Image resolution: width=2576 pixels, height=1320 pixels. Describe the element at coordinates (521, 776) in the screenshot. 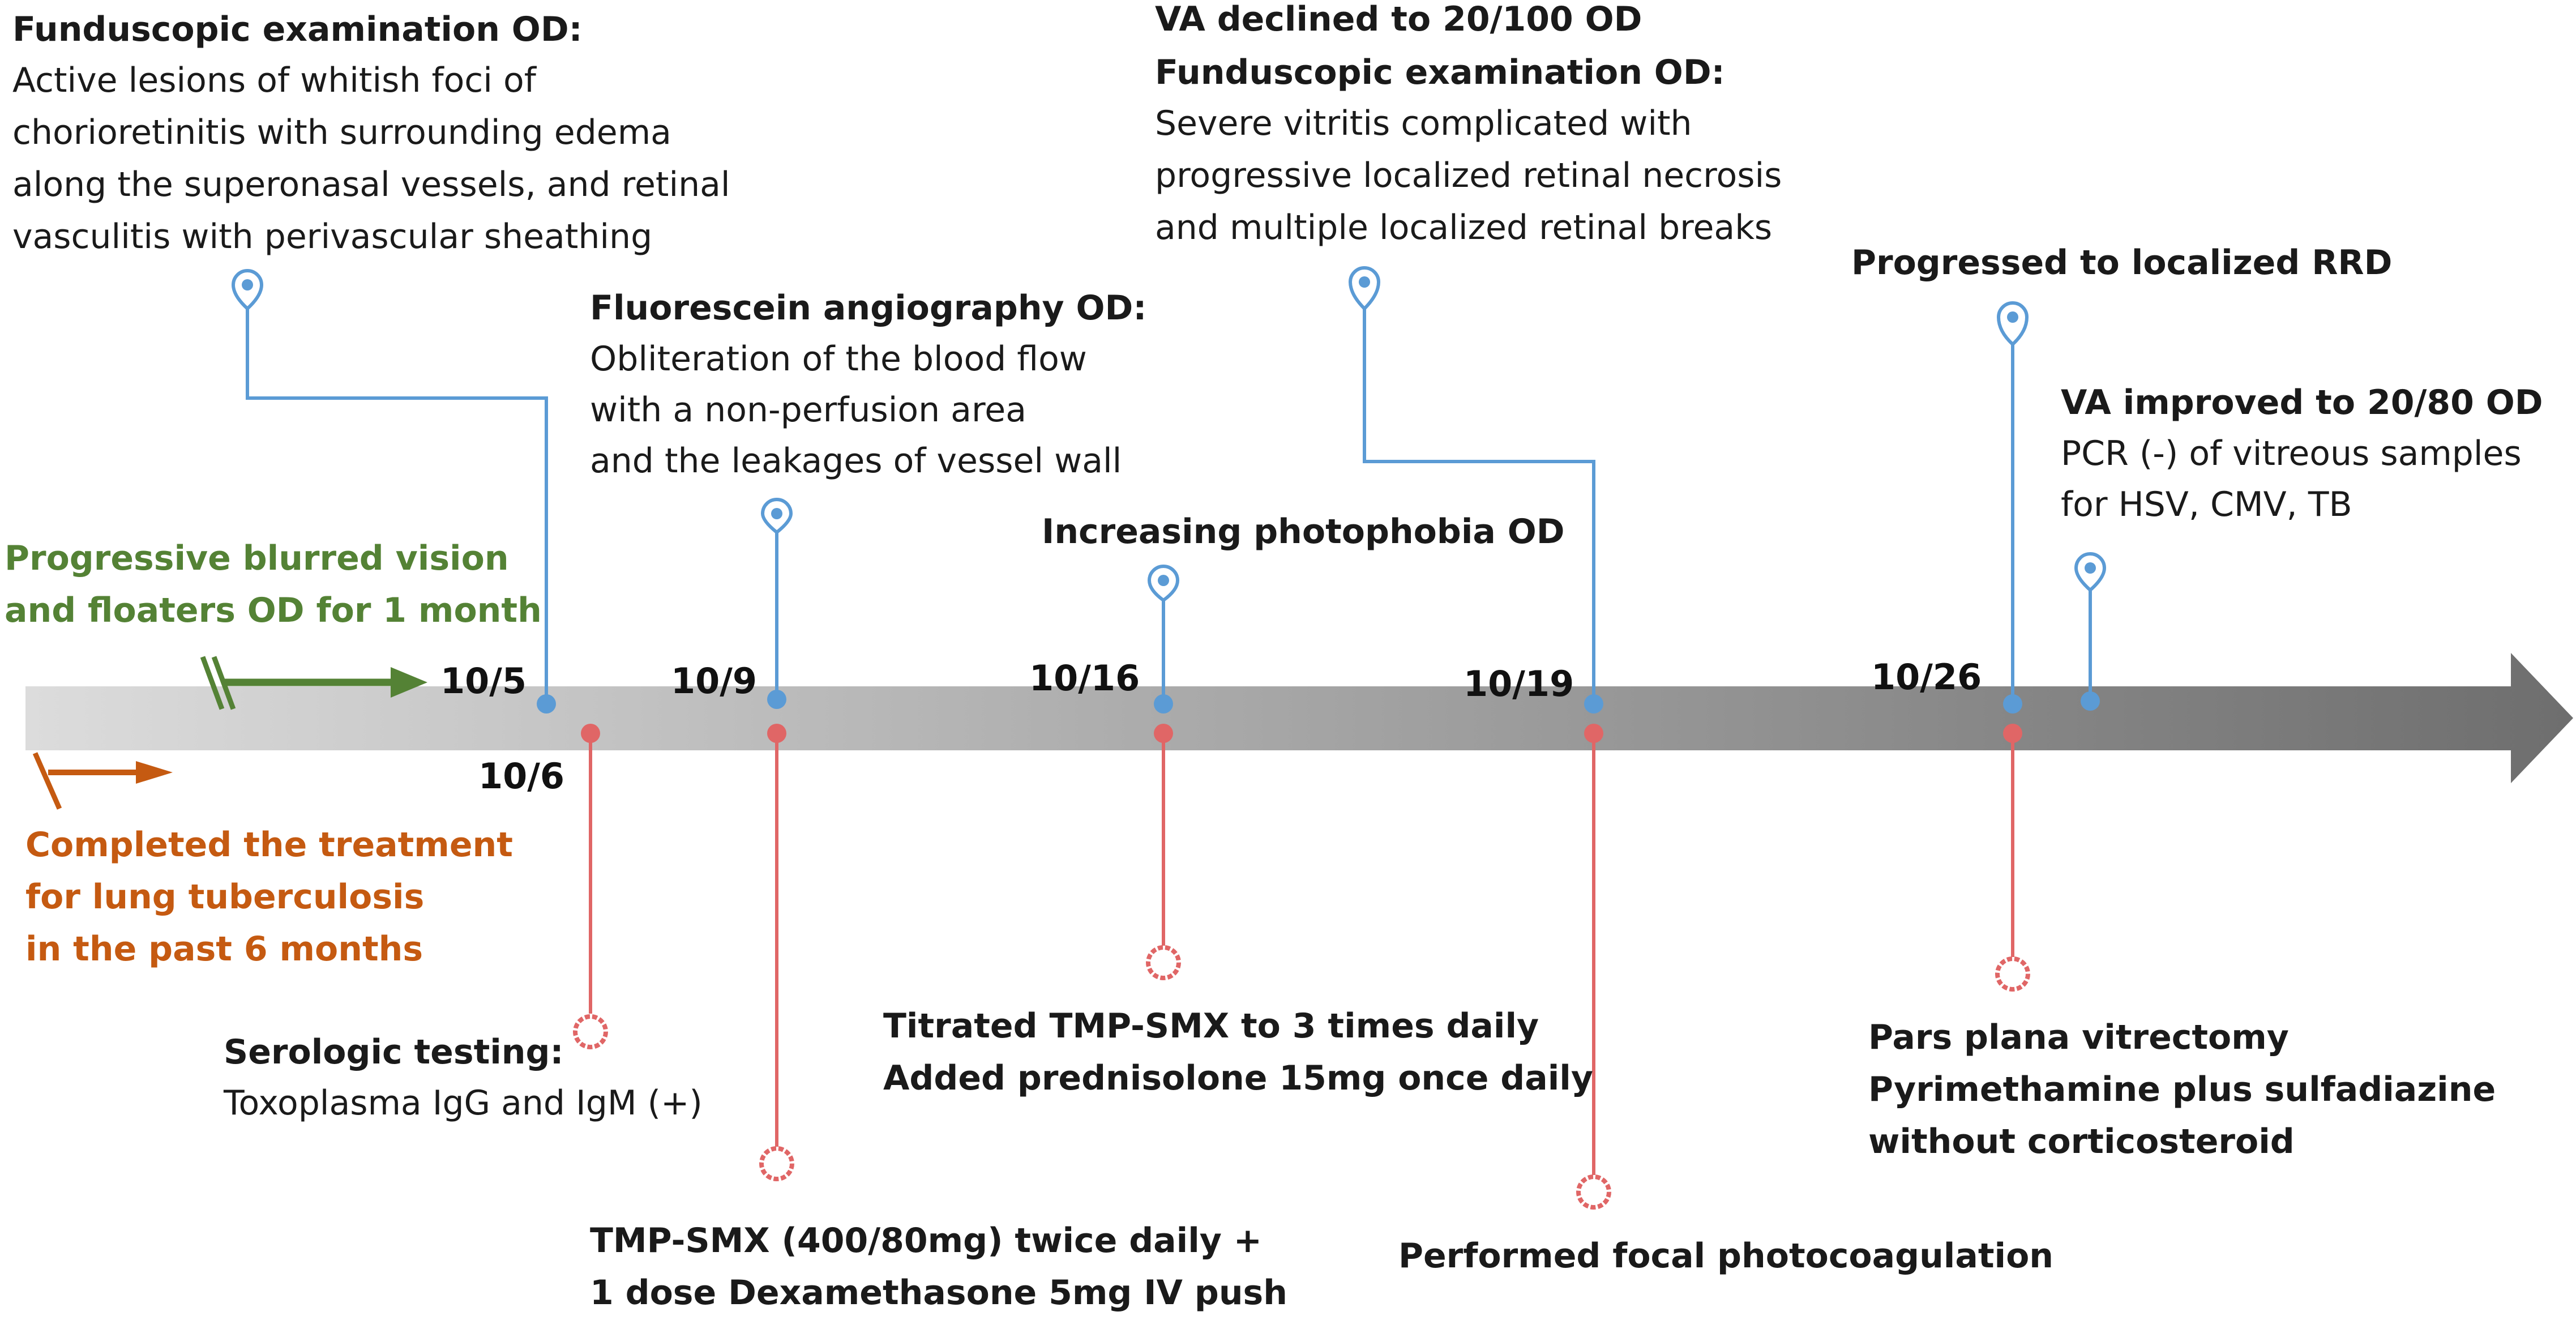

I see `date-label: 10/6` at that location.